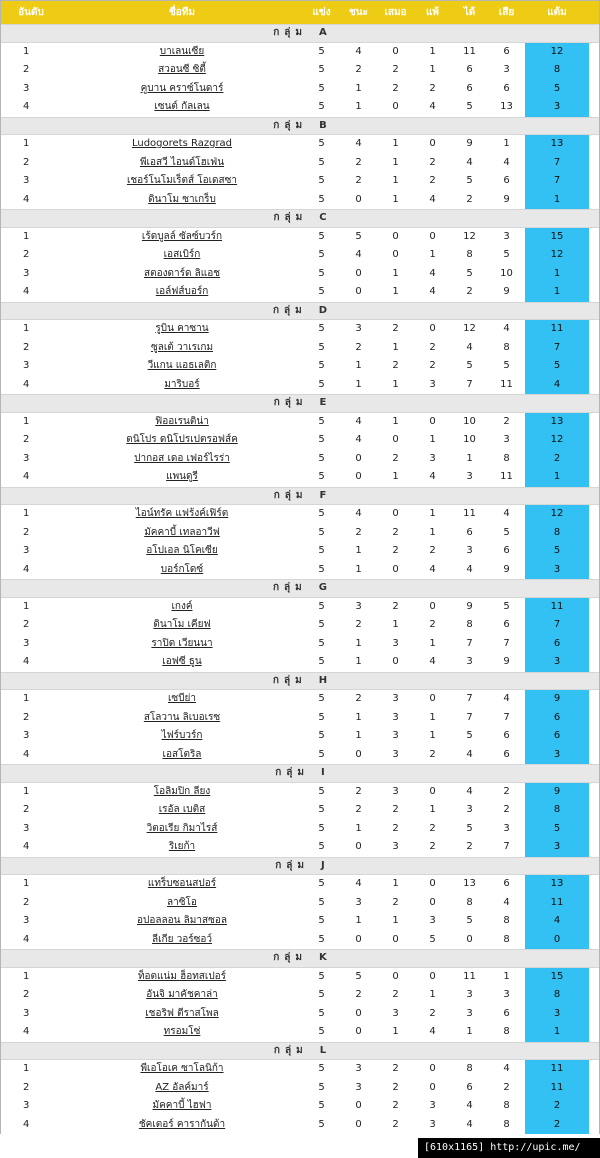 The width and height of the screenshot is (600, 1158). I want to click on team-link: ท็อตแน่ม ฮ็อทสเปอร์, so click(182, 976).